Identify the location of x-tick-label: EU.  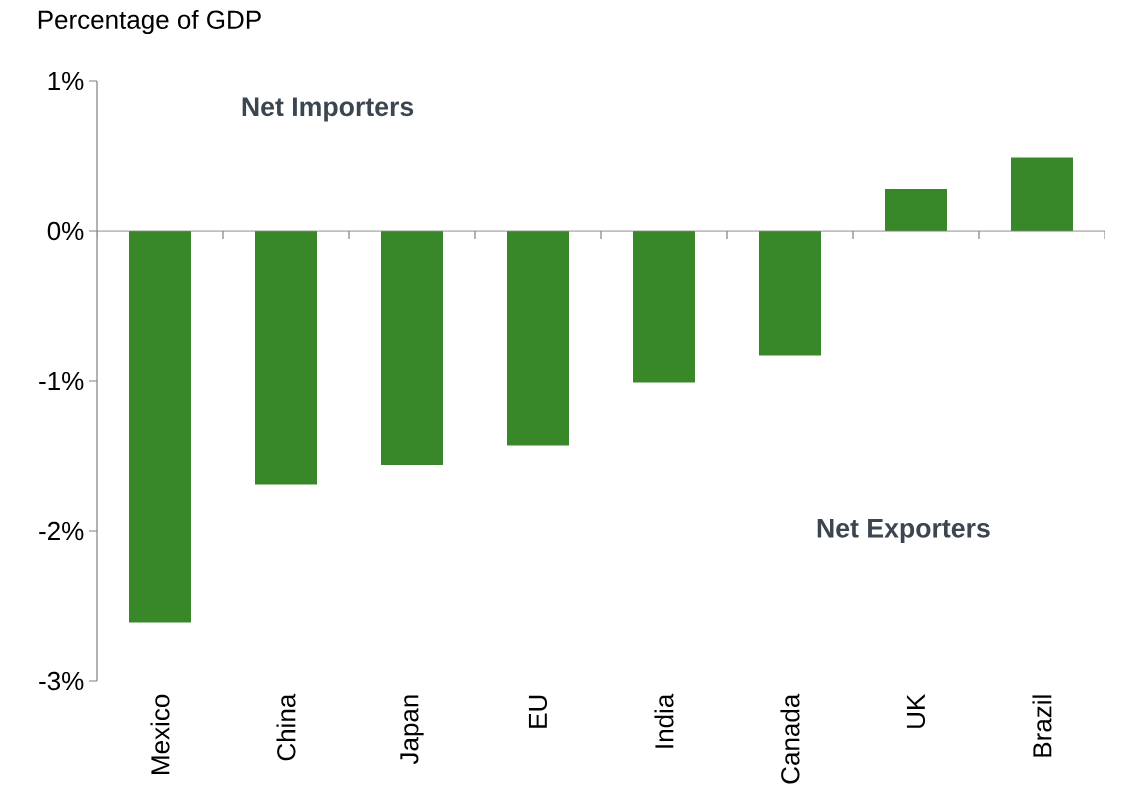
(538, 711).